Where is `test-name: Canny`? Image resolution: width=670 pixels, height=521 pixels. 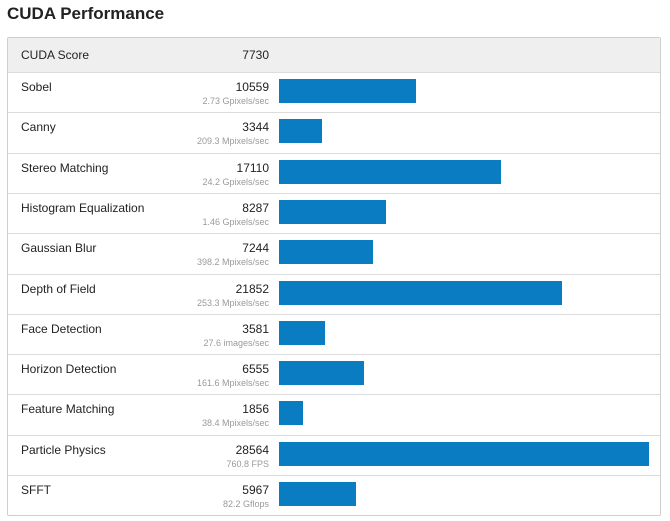 test-name: Canny is located at coordinates (38, 127).